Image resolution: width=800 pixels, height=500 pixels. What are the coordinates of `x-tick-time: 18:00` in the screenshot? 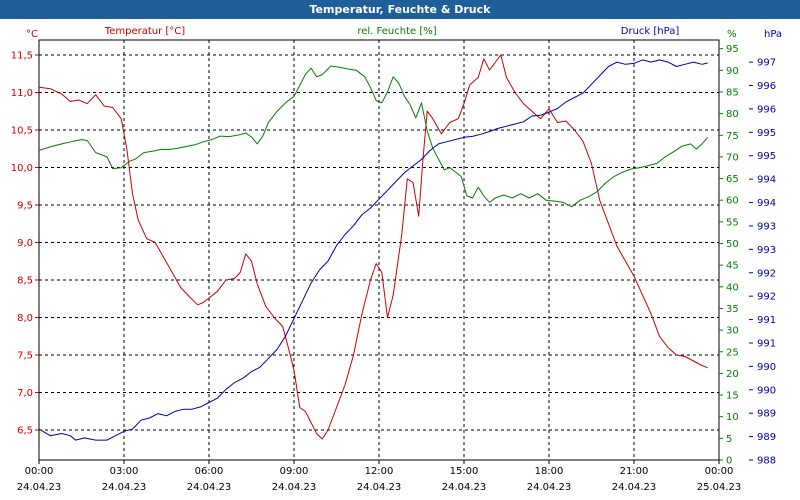 It's located at (549, 471).